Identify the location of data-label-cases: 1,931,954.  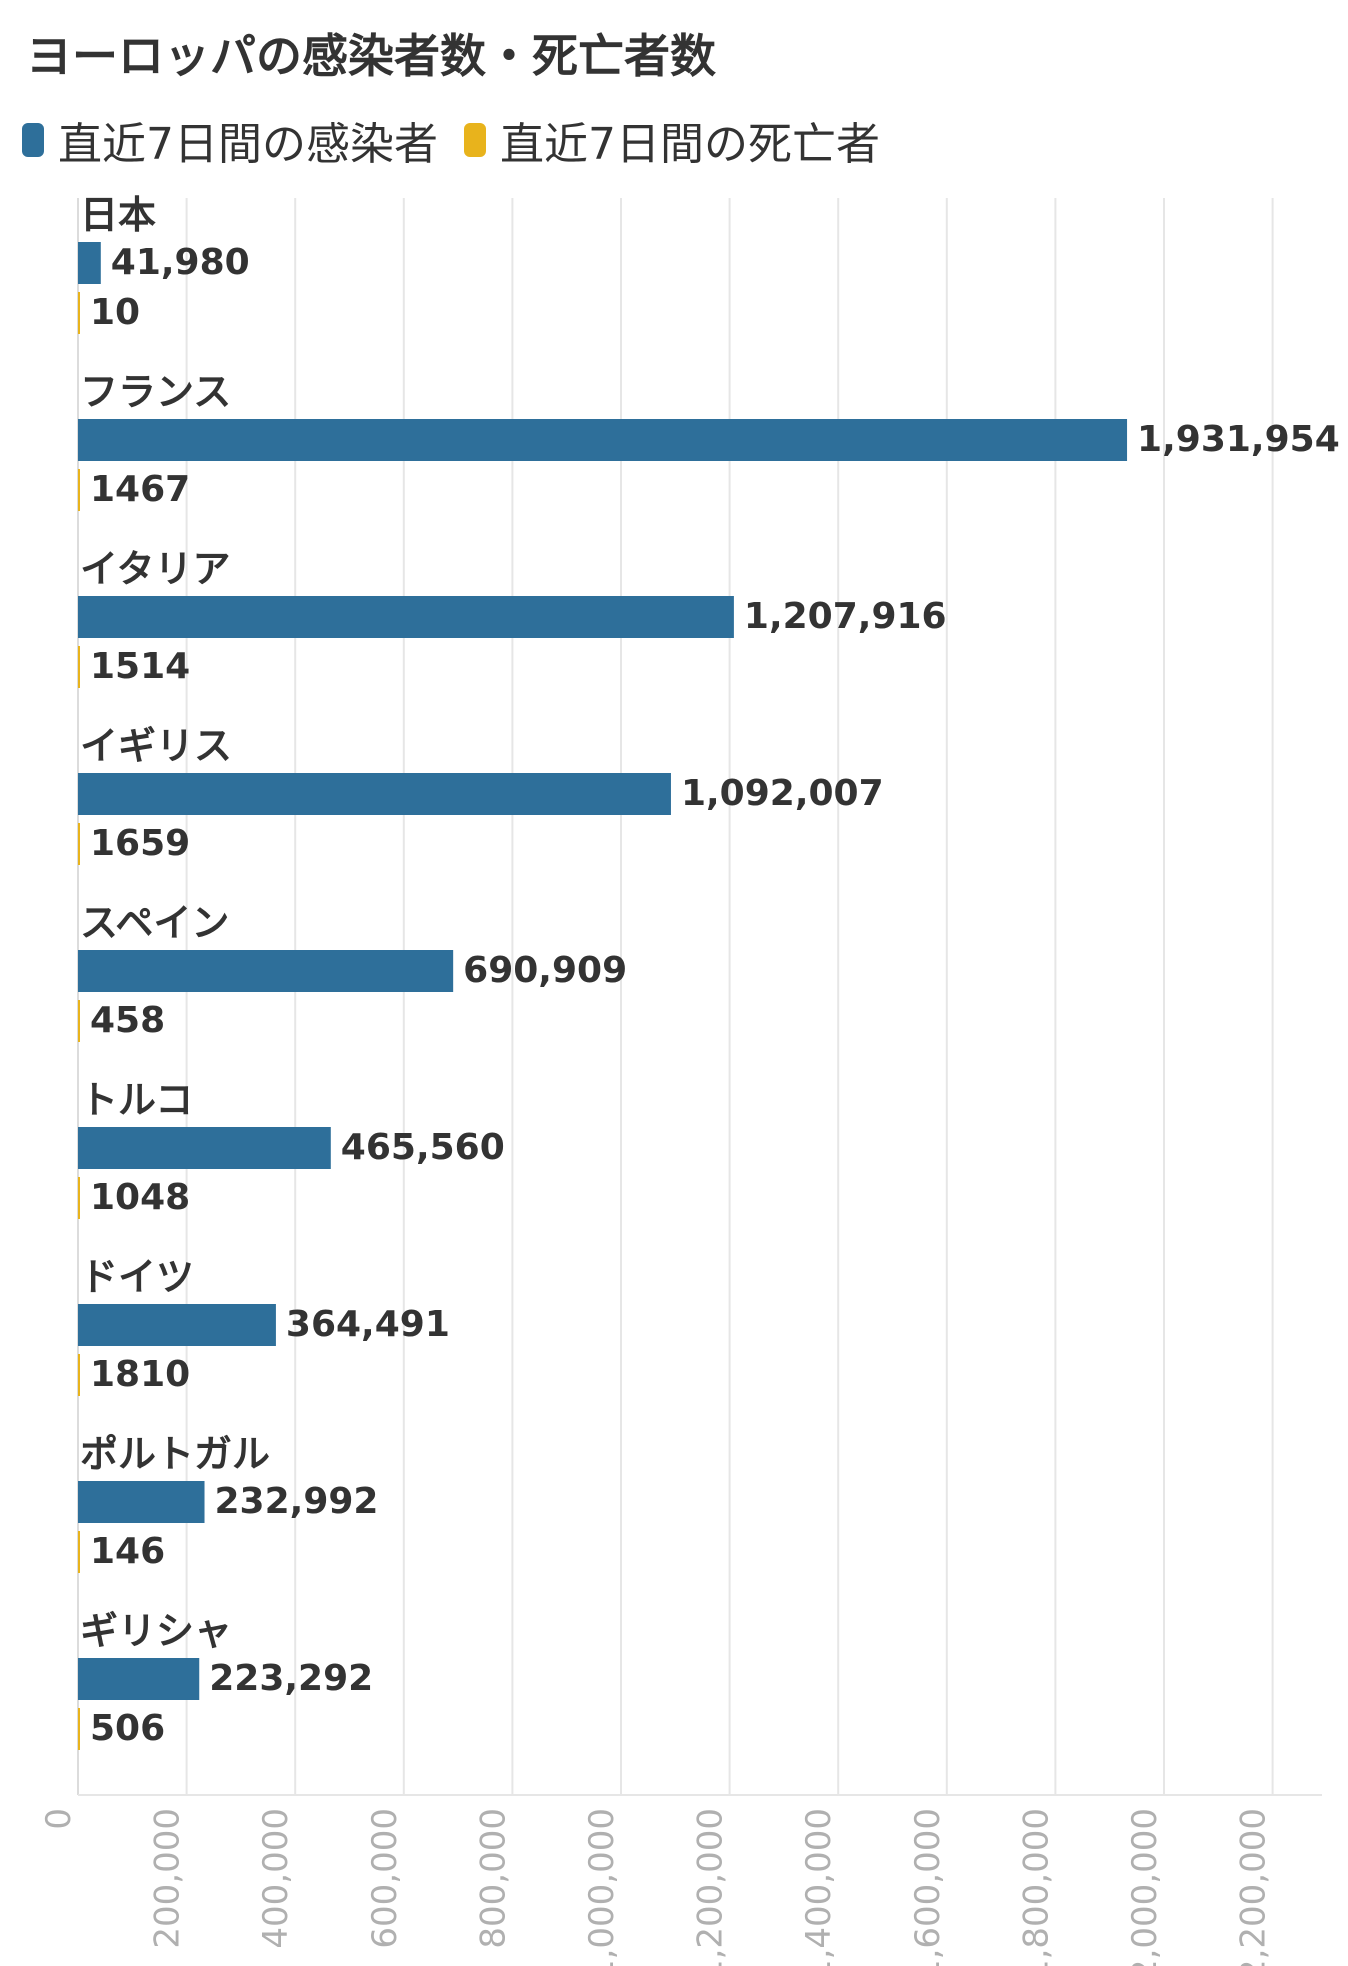
(1238, 439).